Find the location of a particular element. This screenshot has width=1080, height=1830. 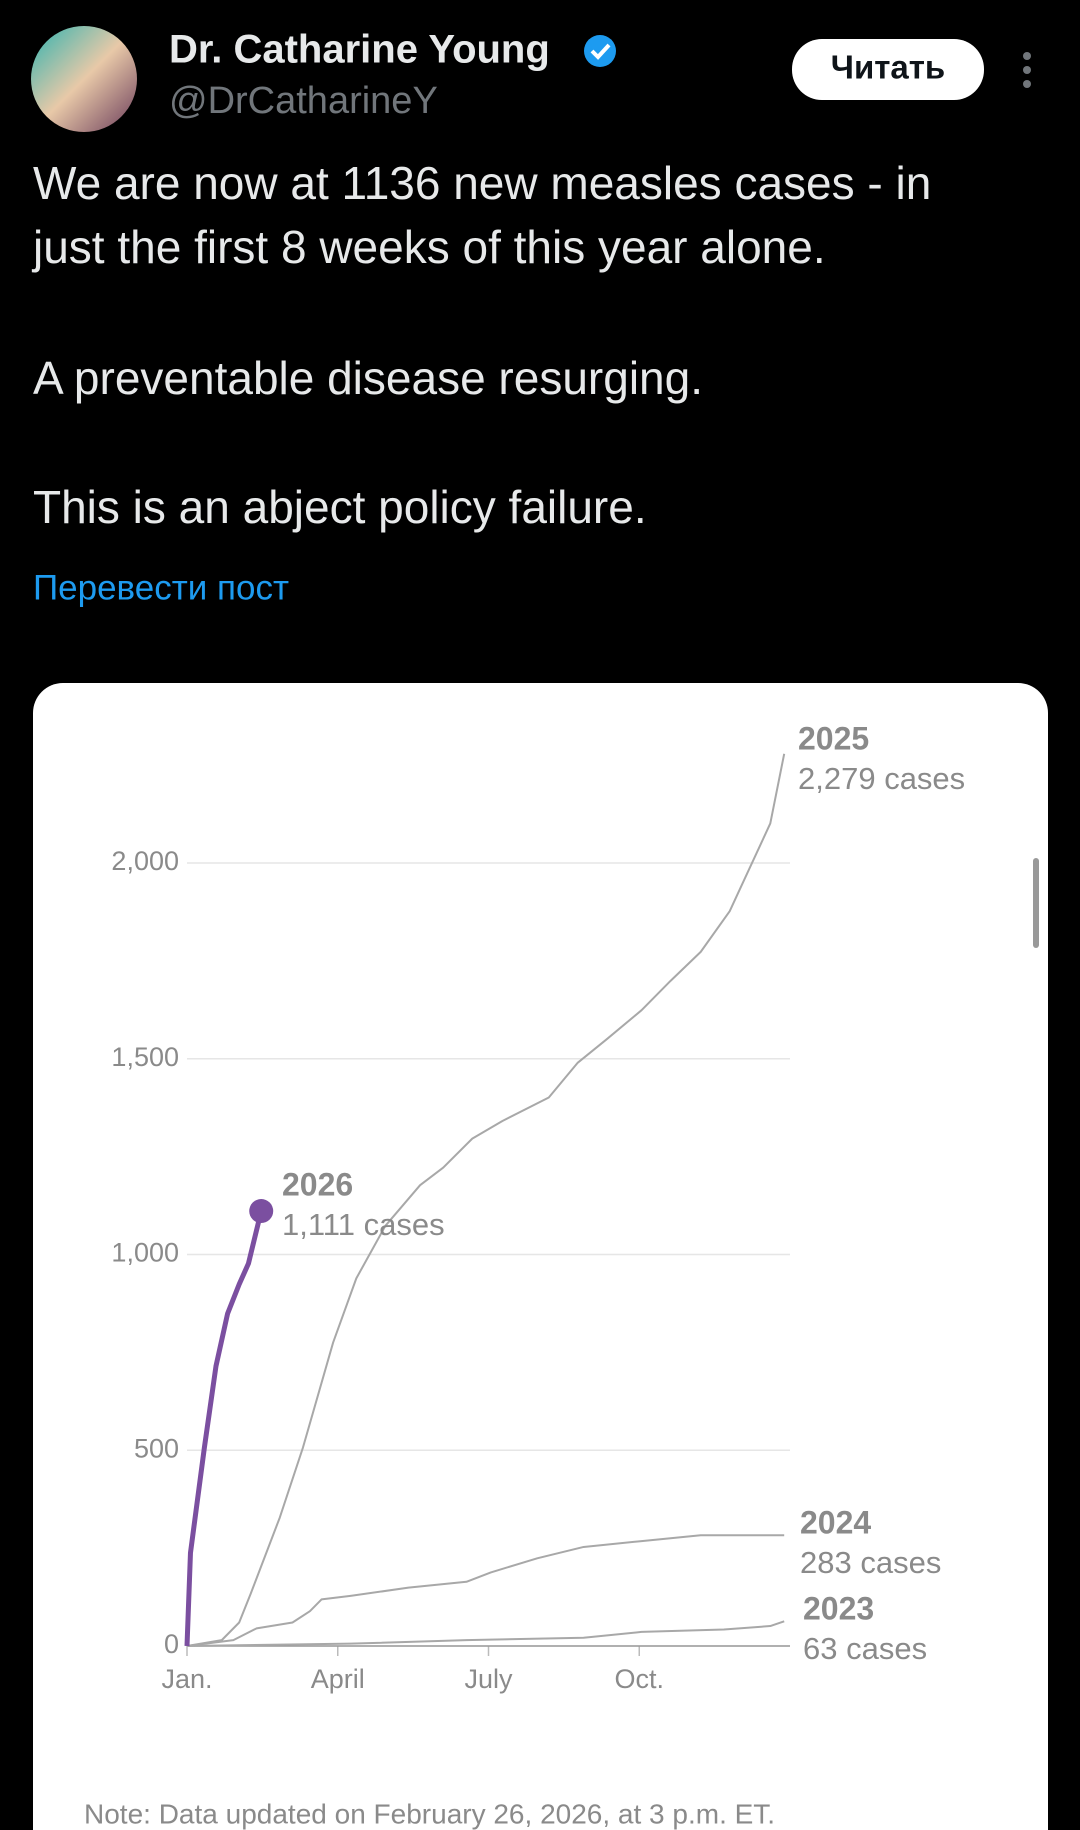

tweet-line: This is an abject policy failure. is located at coordinates (340, 507).